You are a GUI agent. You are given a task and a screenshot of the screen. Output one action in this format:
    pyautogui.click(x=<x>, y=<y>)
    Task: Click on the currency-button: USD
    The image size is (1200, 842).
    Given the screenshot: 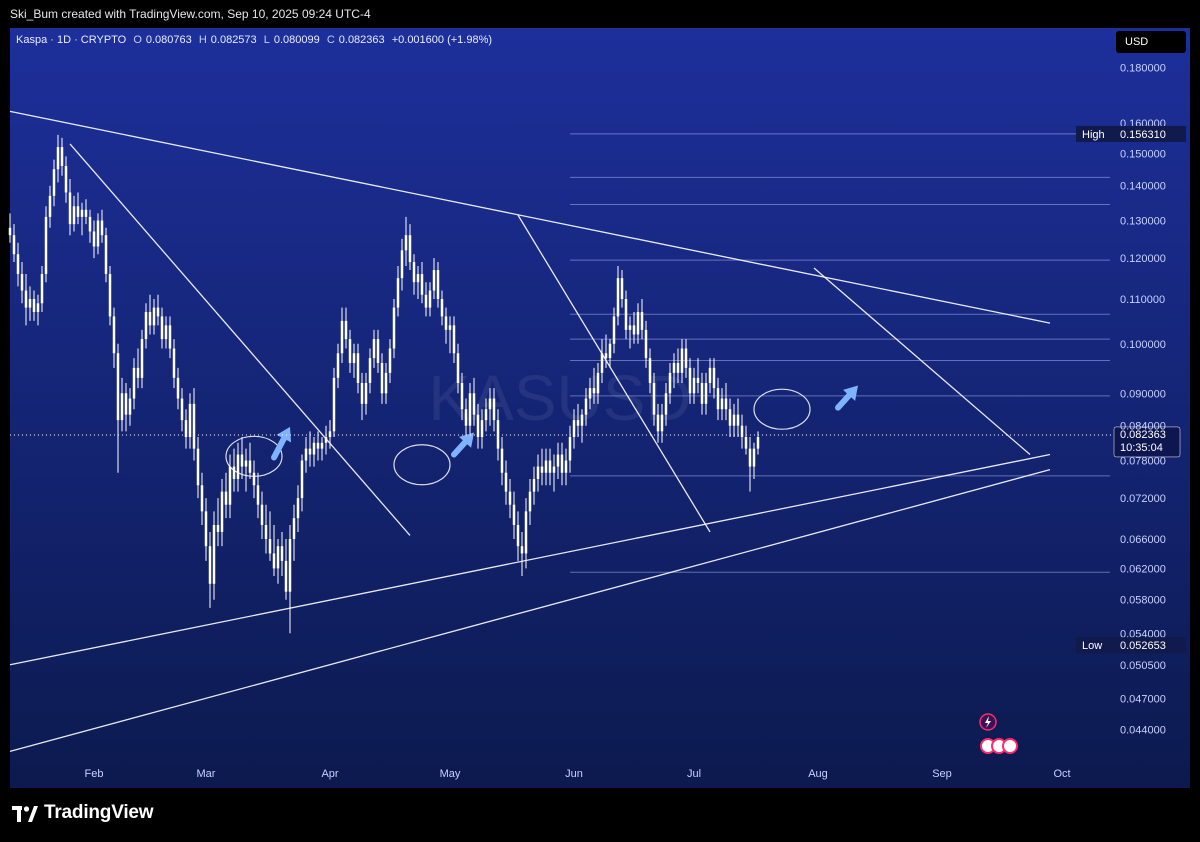 What is the action you would take?
    pyautogui.click(x=1151, y=42)
    